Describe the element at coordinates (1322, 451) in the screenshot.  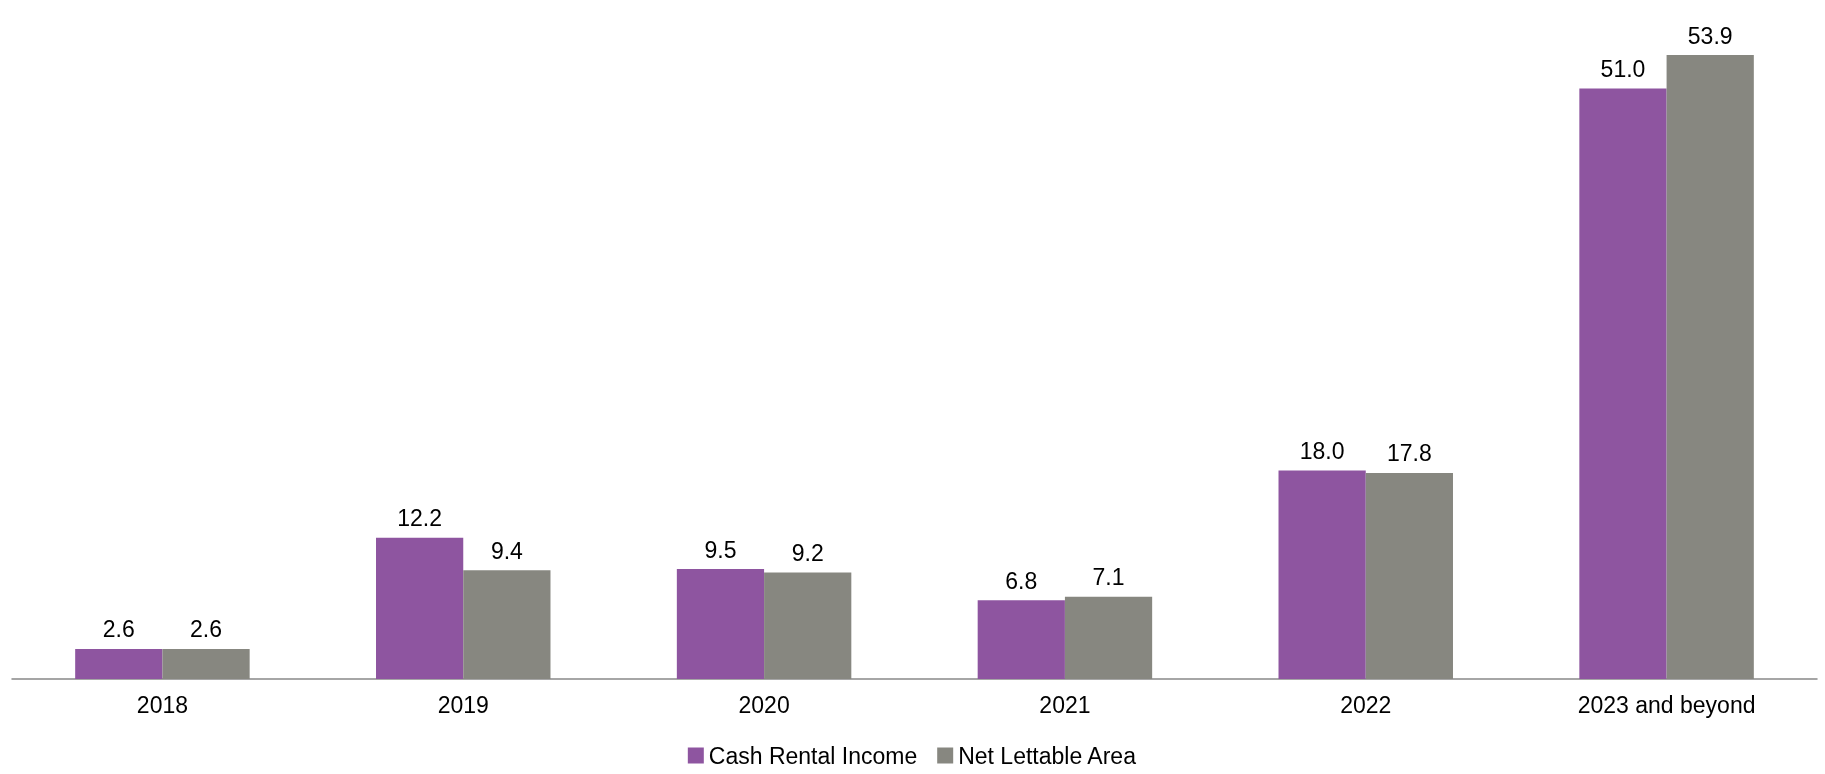
I see `data-label: 18.0` at that location.